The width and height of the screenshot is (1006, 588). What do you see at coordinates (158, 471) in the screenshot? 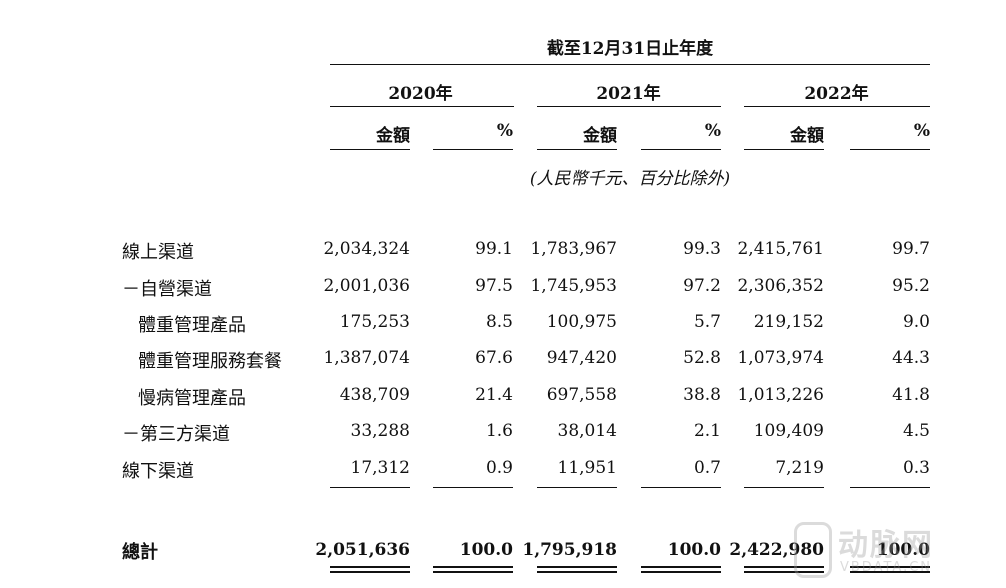
I see `row-label: 線下渠道` at bounding box center [158, 471].